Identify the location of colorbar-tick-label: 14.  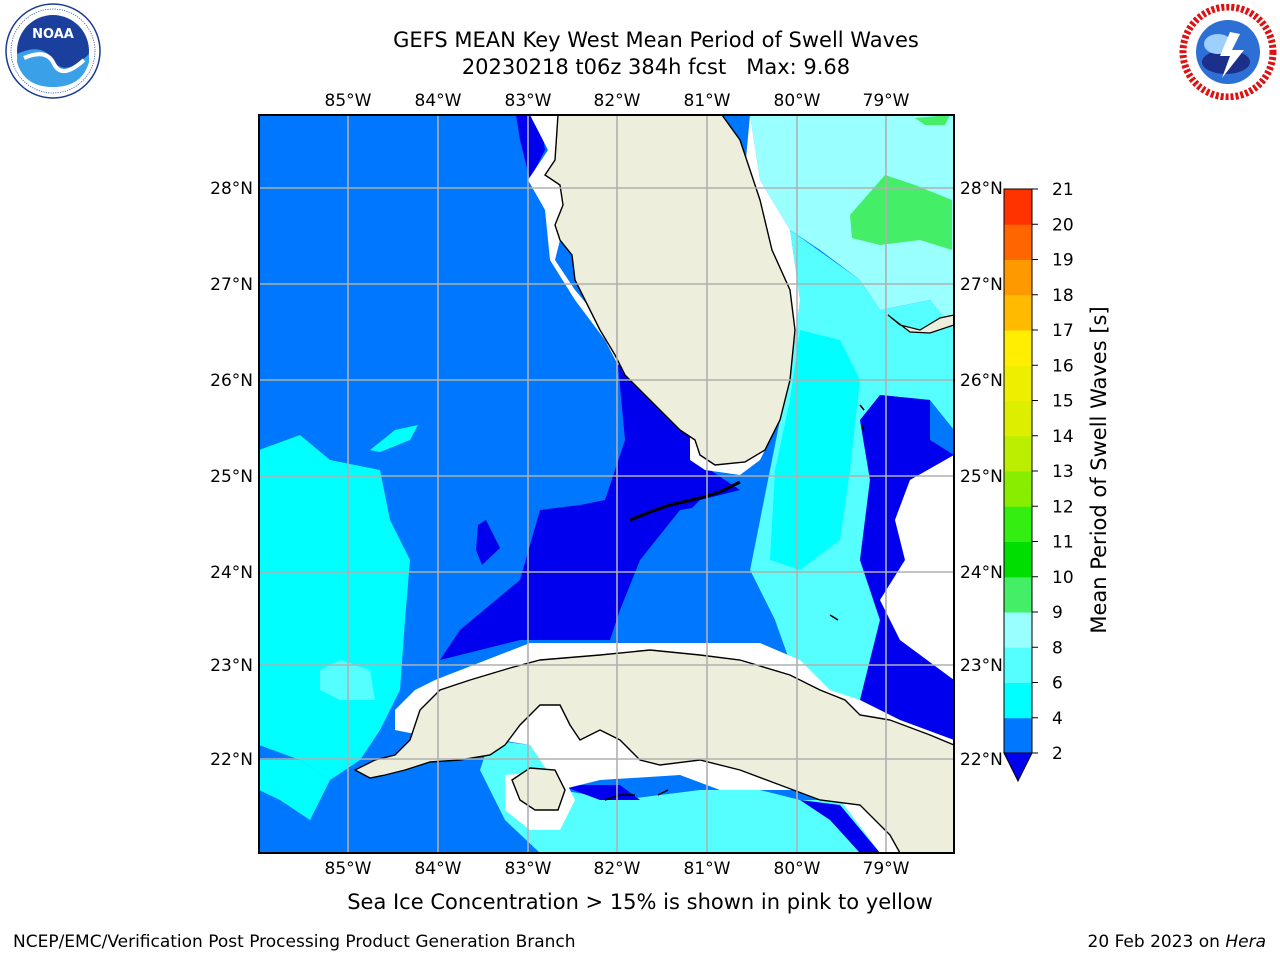
(1063, 437).